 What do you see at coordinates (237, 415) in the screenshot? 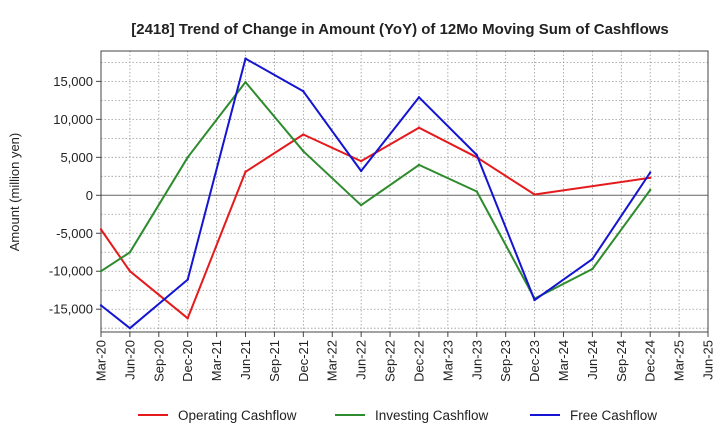
I see `legend-label: Operating Cashflow` at bounding box center [237, 415].